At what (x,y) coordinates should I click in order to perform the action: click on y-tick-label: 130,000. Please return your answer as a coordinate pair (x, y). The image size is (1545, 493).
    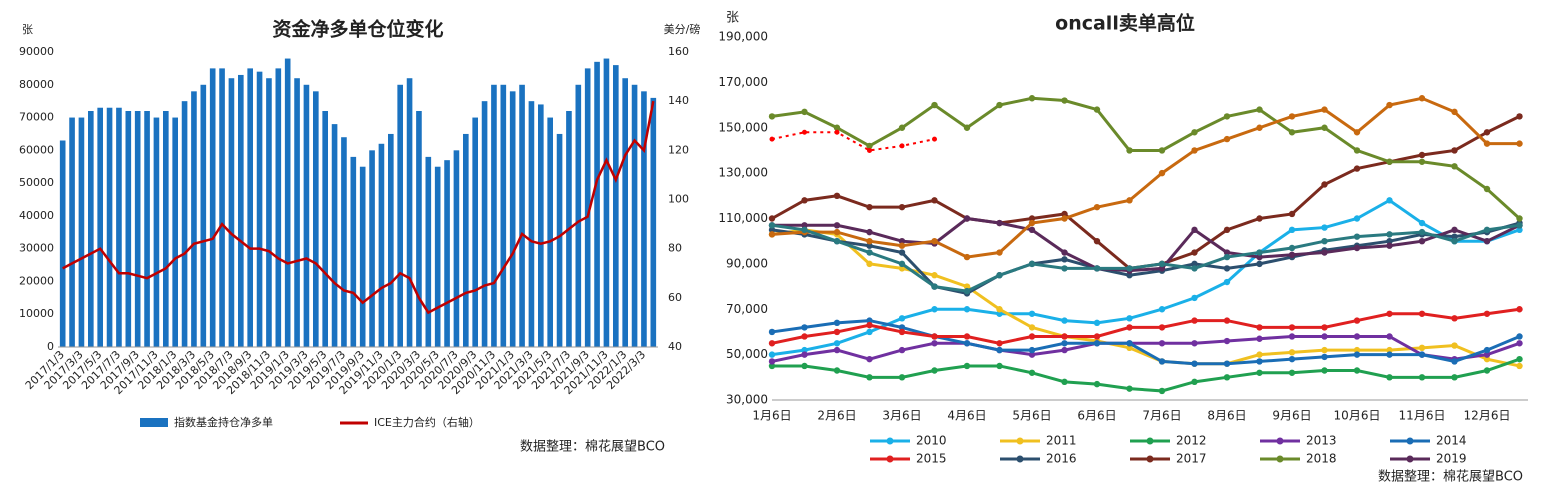
    Looking at the image, I should click on (743, 173).